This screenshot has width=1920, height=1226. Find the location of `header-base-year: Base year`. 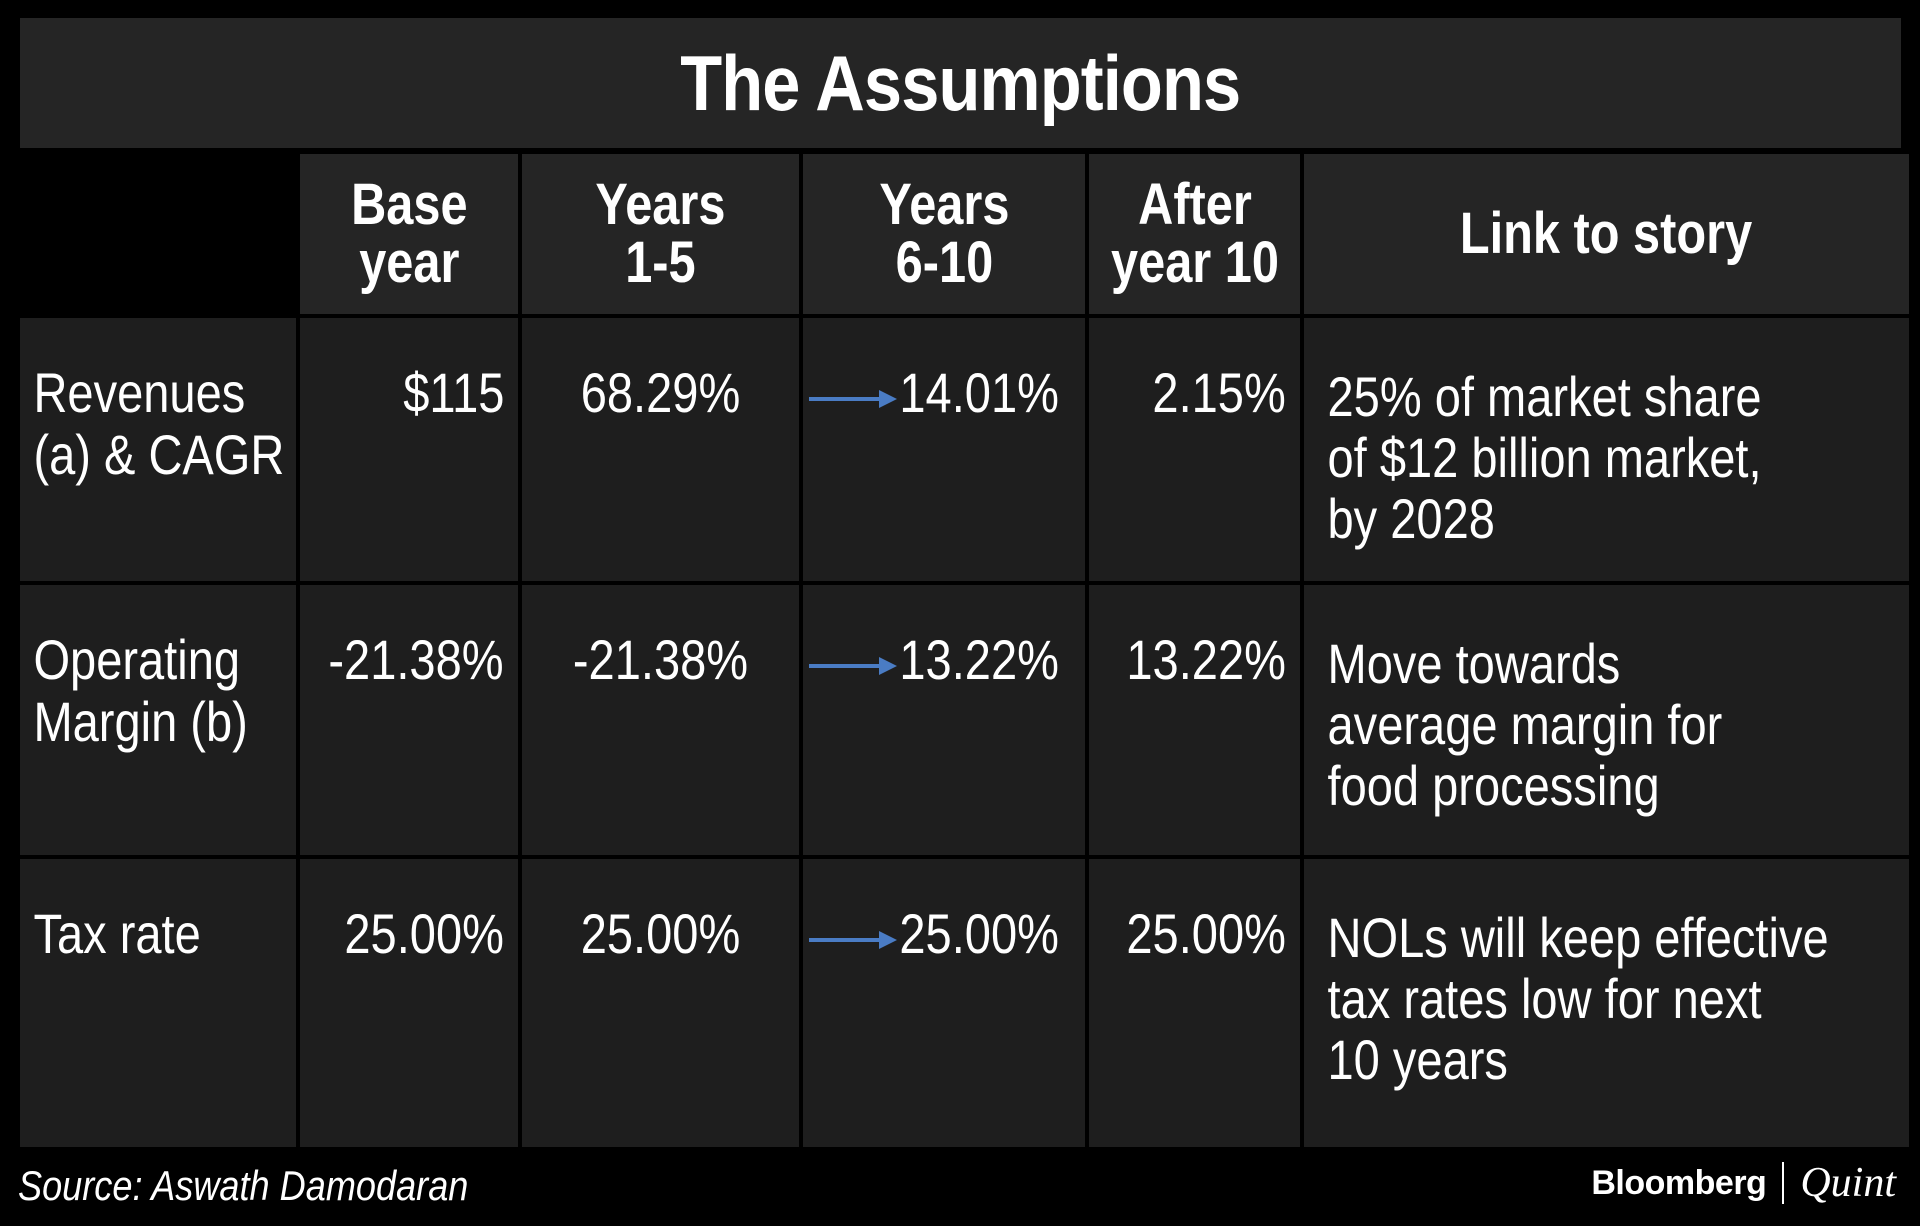

header-base-year: Base year is located at coordinates (409, 234).